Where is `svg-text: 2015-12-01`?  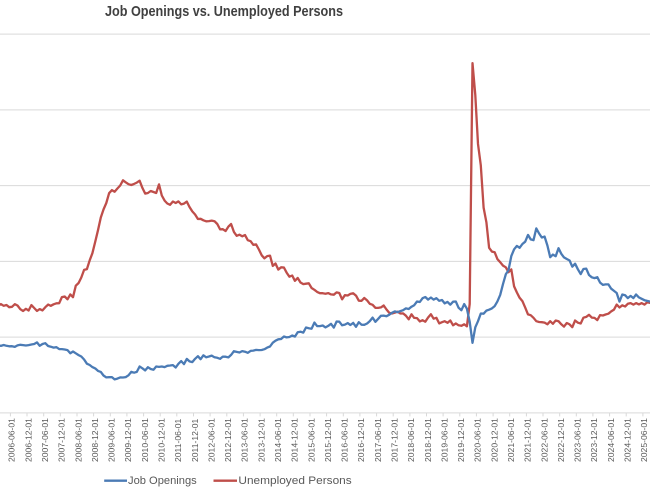
svg-text: 2015-12-01 is located at coordinates (328, 440).